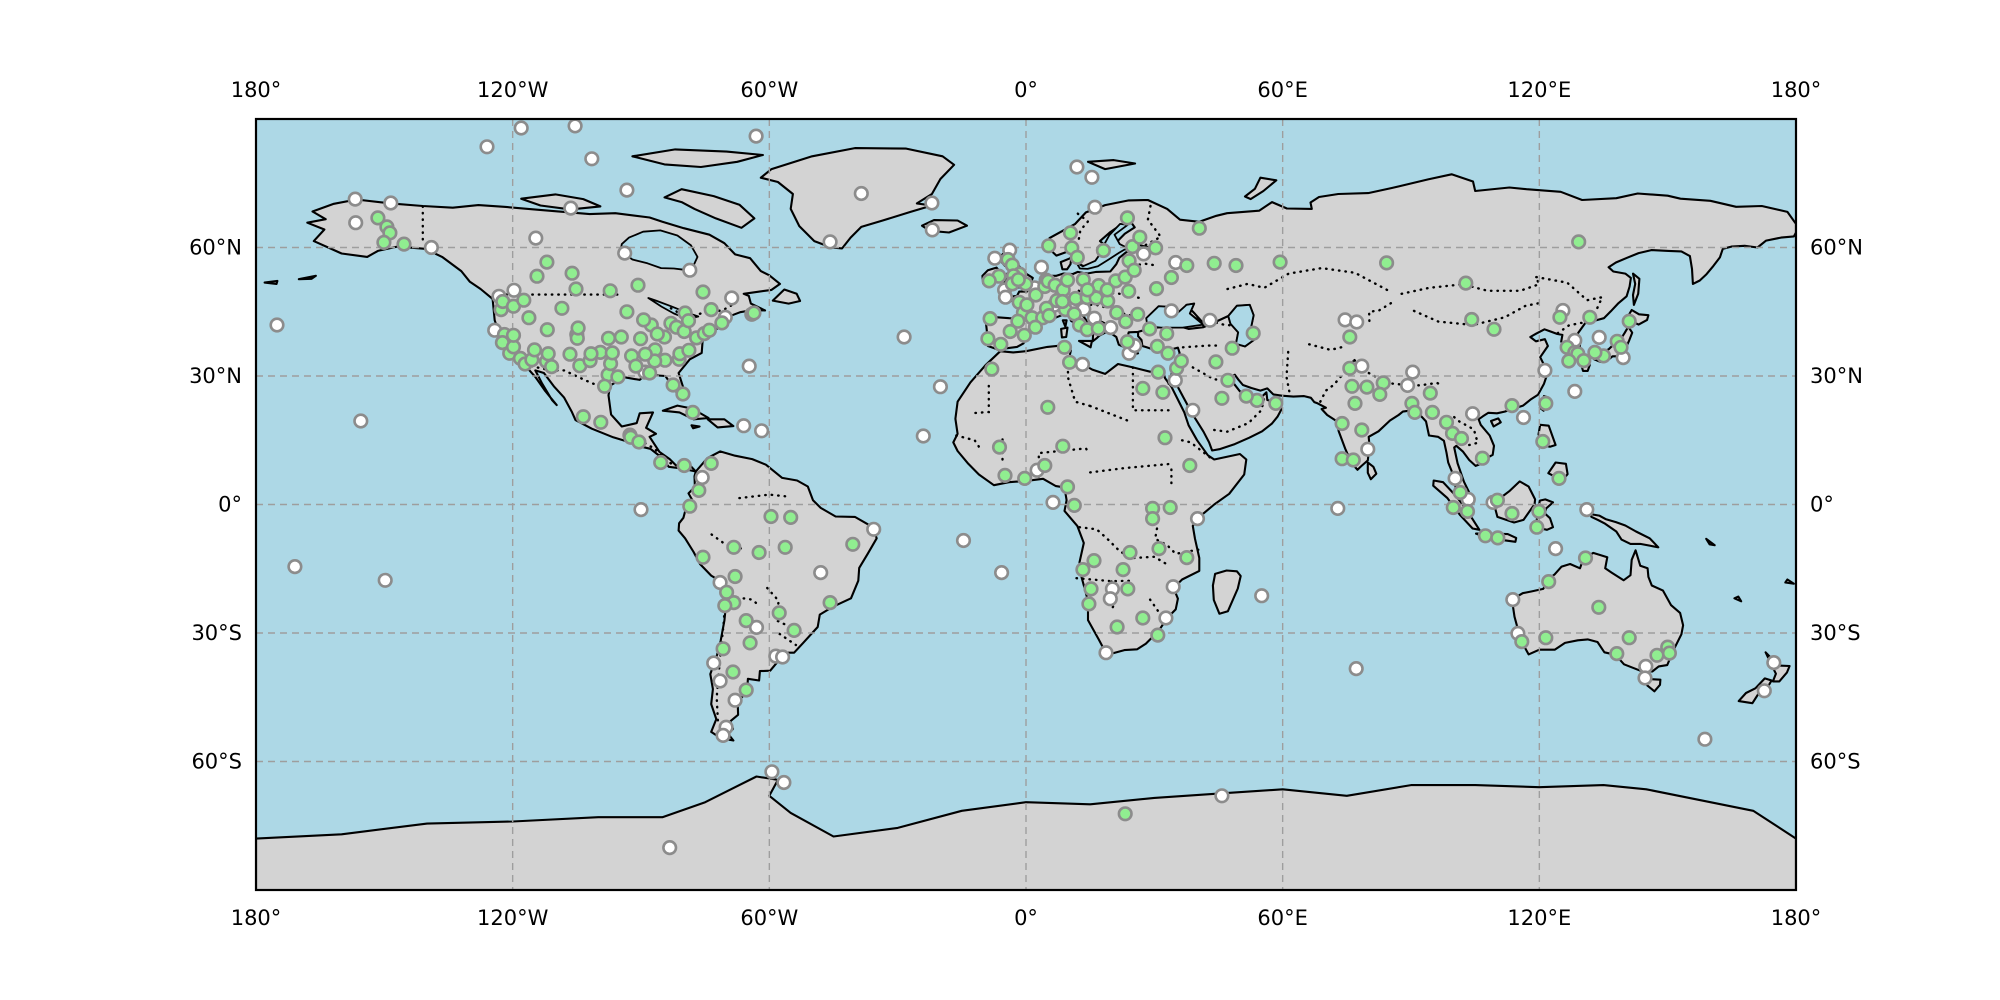 The height and width of the screenshot is (1000, 2000). What do you see at coordinates (1282, 918) in the screenshot?
I see `bottom-axis-label: 60°E` at bounding box center [1282, 918].